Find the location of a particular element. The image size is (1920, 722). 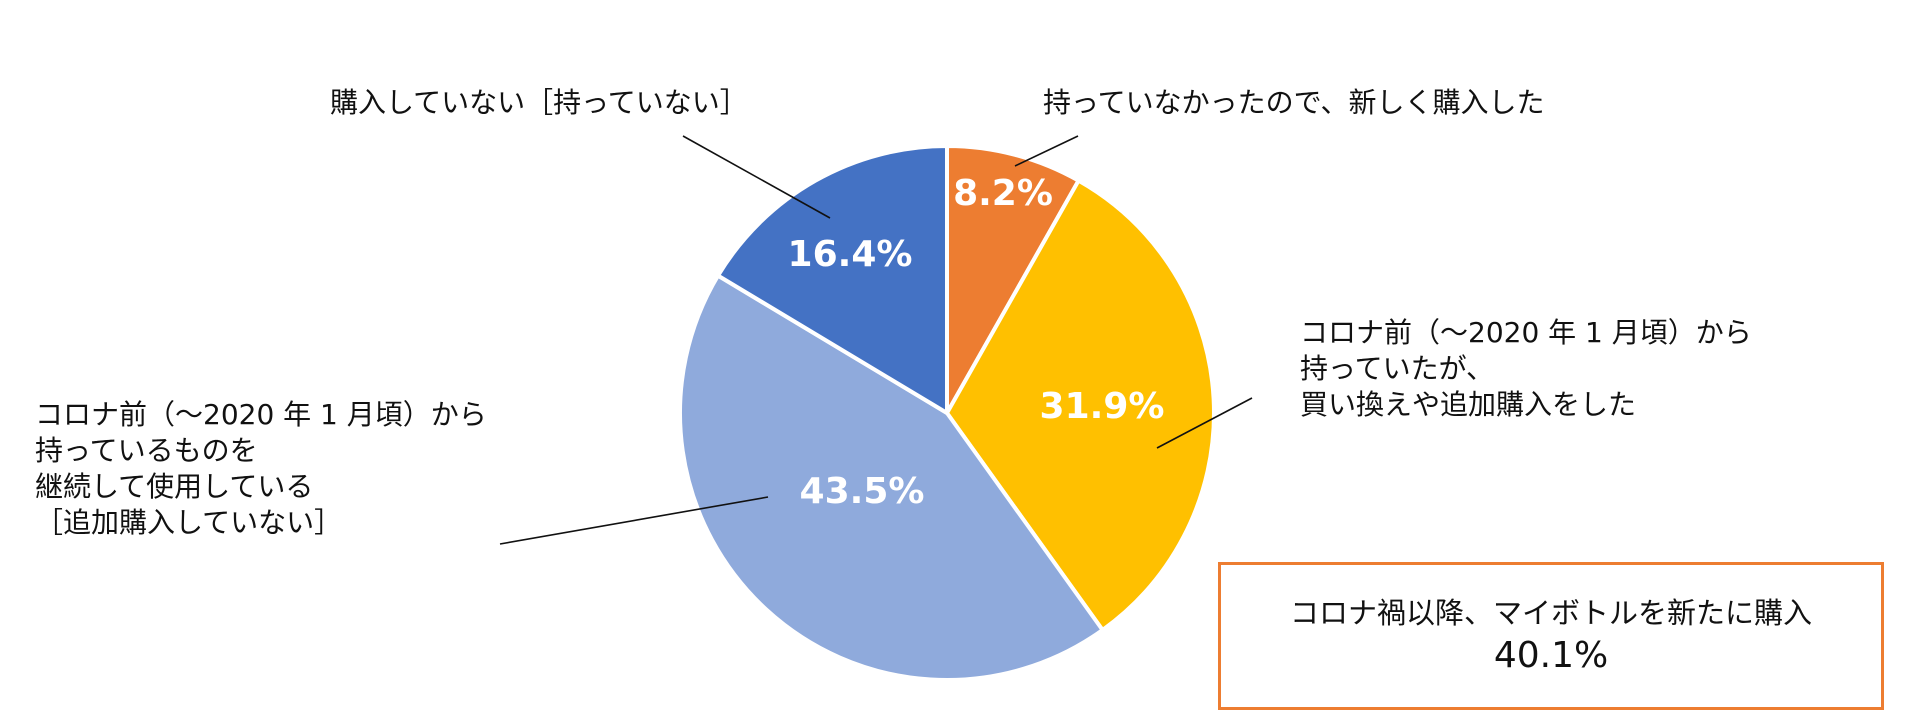

category-label-4: 購入していない［持っていない］ is located at coordinates (539, 102).